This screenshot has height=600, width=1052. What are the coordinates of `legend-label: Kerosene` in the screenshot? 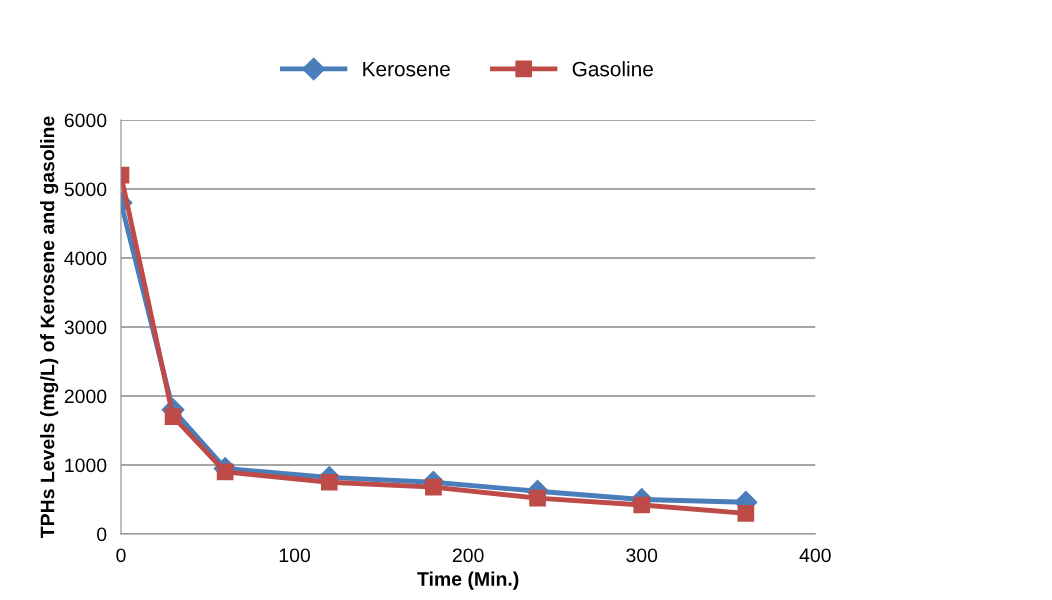 It's located at (406, 69).